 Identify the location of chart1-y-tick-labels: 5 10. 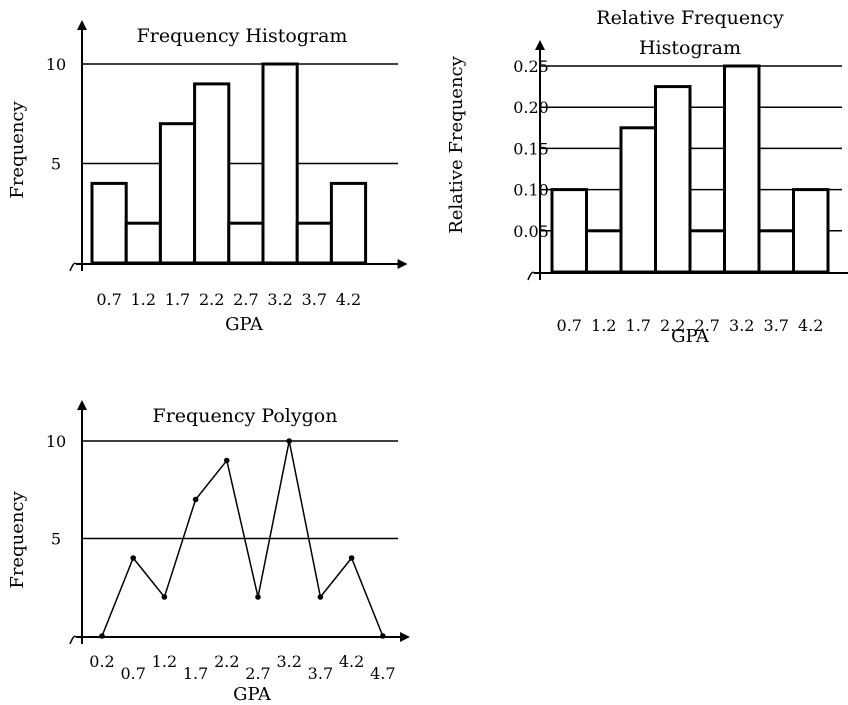
(56, 114).